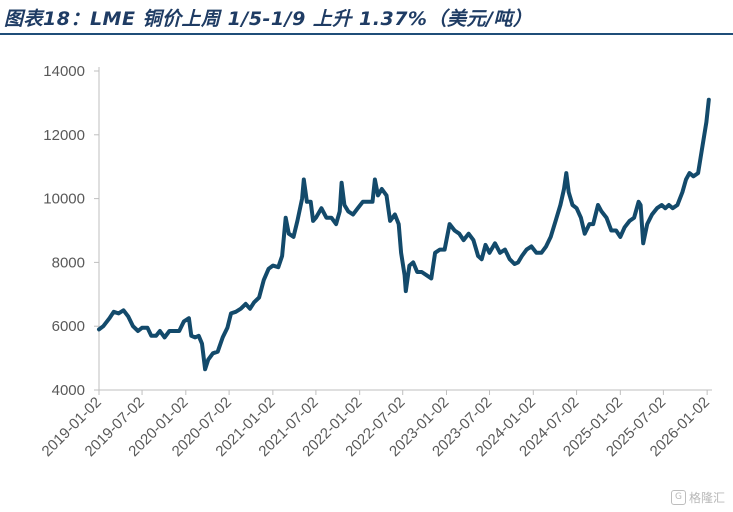  I want to click on chart-header: 图表18：LME 铜价上周 1/5-1/9 上升 1.37%（美元/吨）, so click(366, 17).